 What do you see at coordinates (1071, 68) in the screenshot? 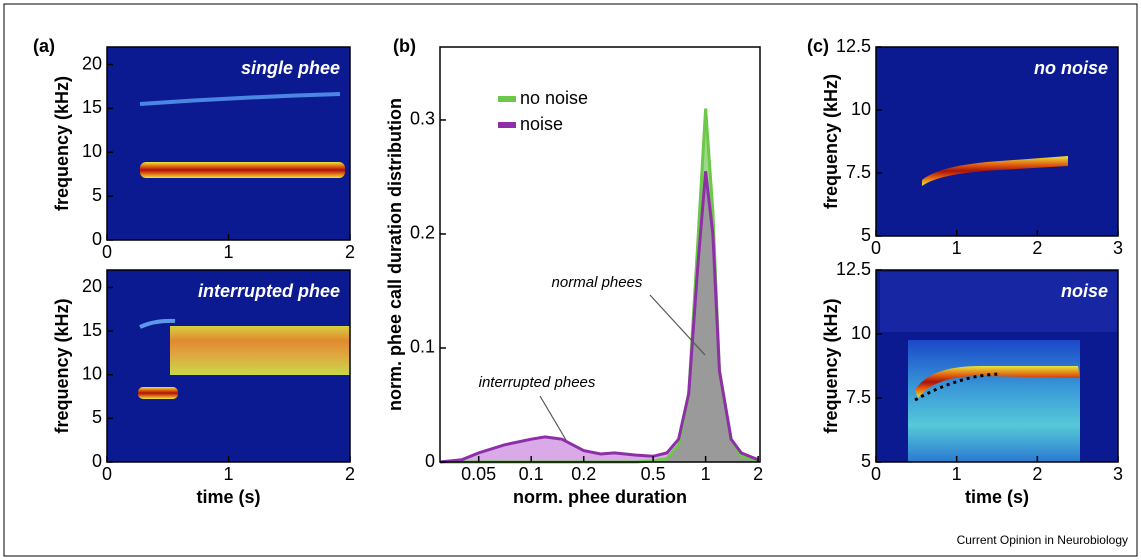
I see `corner-label: no noise` at bounding box center [1071, 68].